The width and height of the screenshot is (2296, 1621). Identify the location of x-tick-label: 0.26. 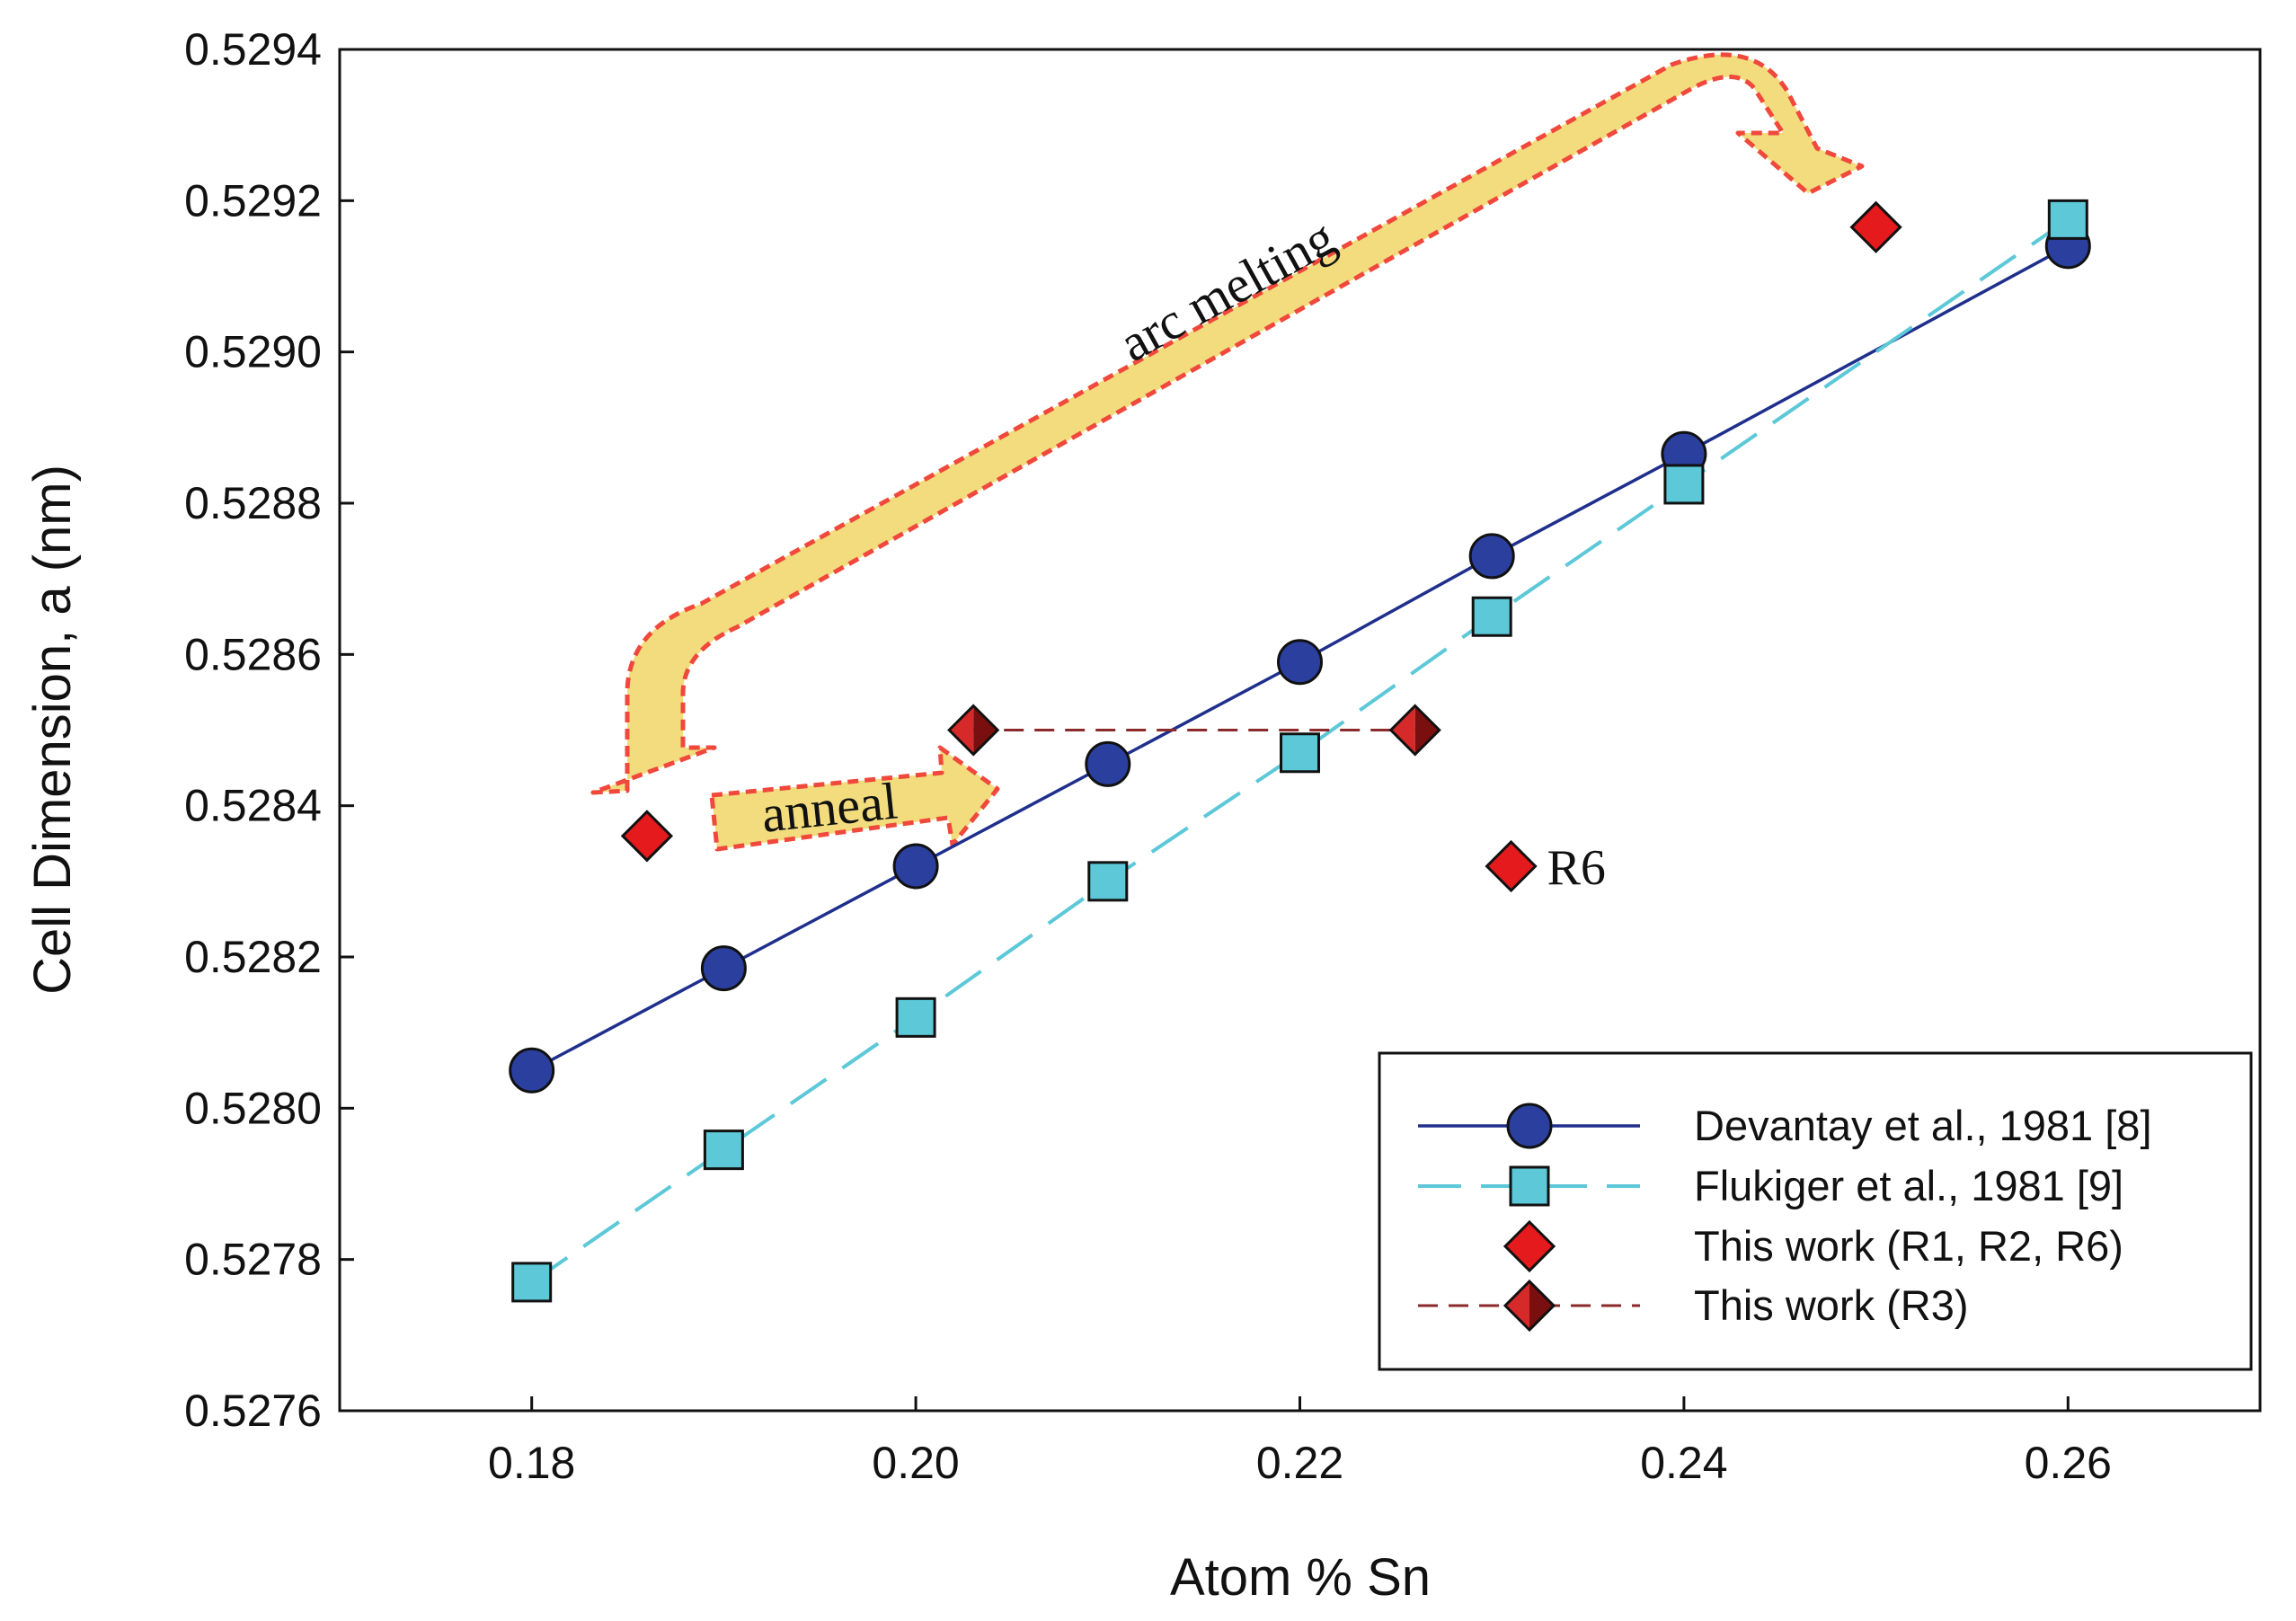
(2068, 1463).